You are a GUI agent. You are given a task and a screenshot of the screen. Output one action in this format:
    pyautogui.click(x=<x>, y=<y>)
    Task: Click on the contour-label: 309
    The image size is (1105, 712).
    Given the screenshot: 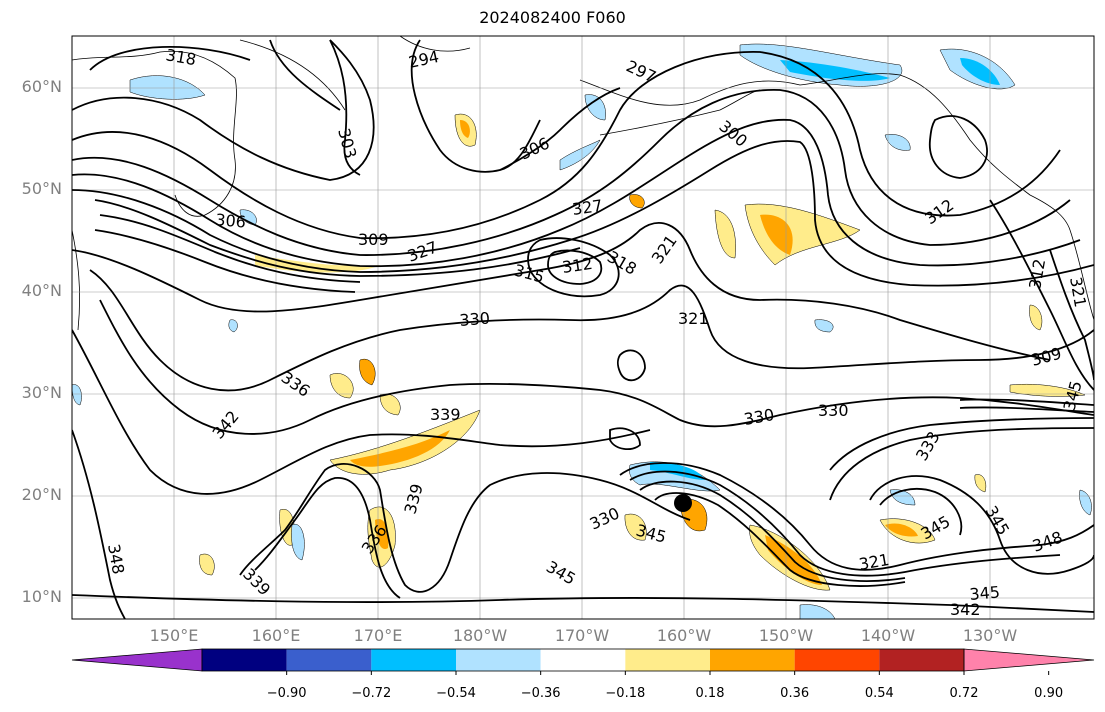 What is the action you would take?
    pyautogui.click(x=373, y=239)
    